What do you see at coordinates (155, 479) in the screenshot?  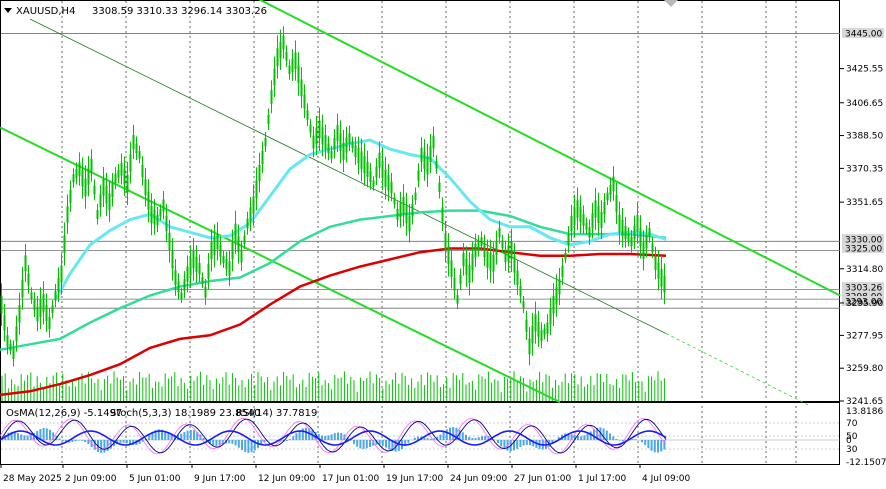 I see `time-tick-label: 5 Jun 01:00` at bounding box center [155, 479].